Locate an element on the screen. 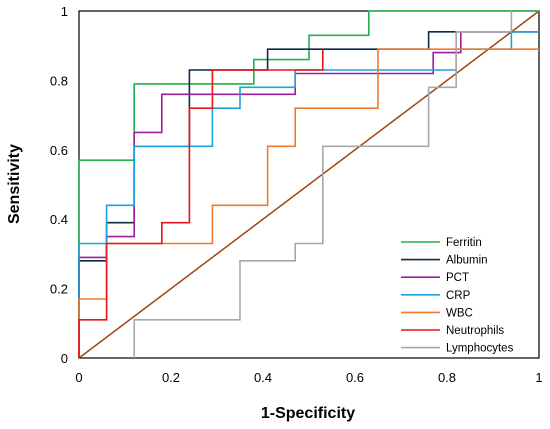  legend-label-crp: CRP is located at coordinates (458, 296).